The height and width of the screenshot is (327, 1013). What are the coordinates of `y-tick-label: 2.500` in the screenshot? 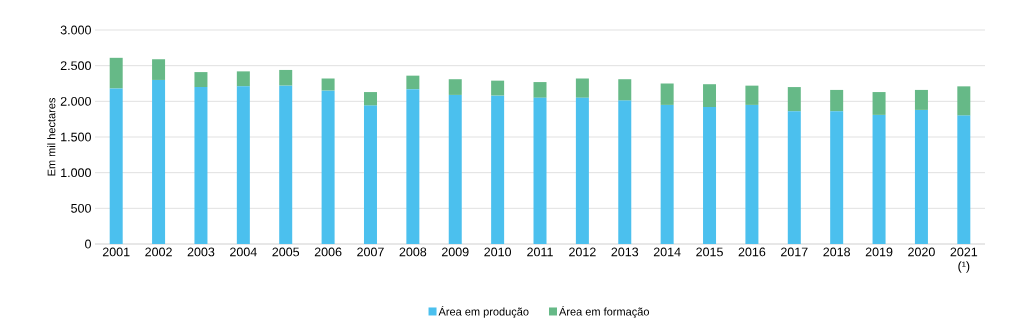 It's located at (75, 66).